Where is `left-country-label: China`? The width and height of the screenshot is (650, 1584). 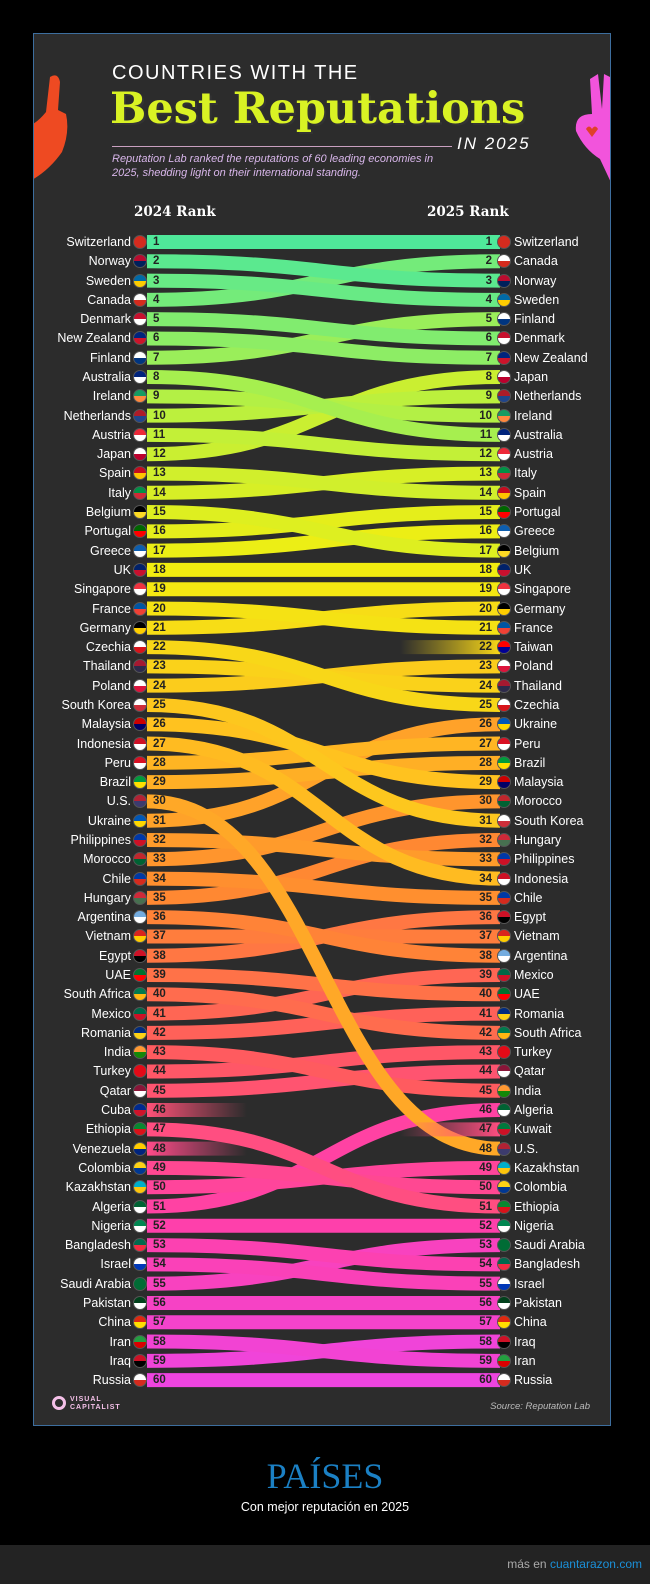 left-country-label: China is located at coordinates (82, 1322).